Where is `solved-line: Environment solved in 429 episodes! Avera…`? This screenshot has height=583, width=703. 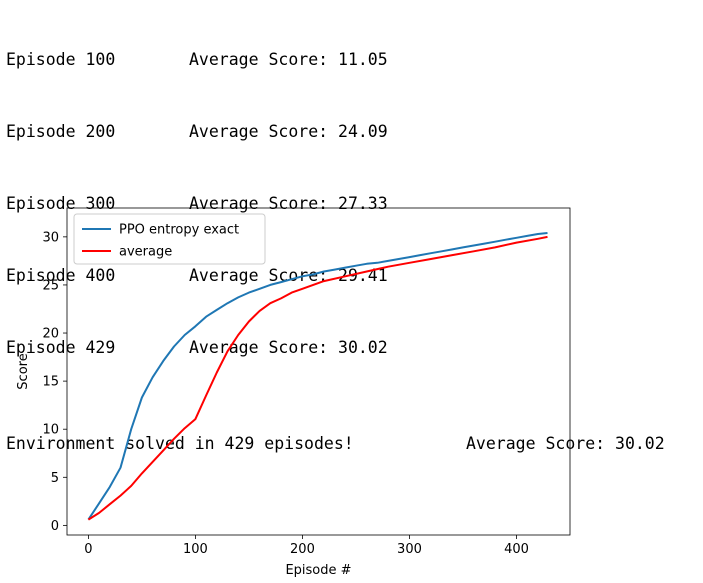
solved-line: Environment solved in 429 episodes! Avera… is located at coordinates (335, 444).